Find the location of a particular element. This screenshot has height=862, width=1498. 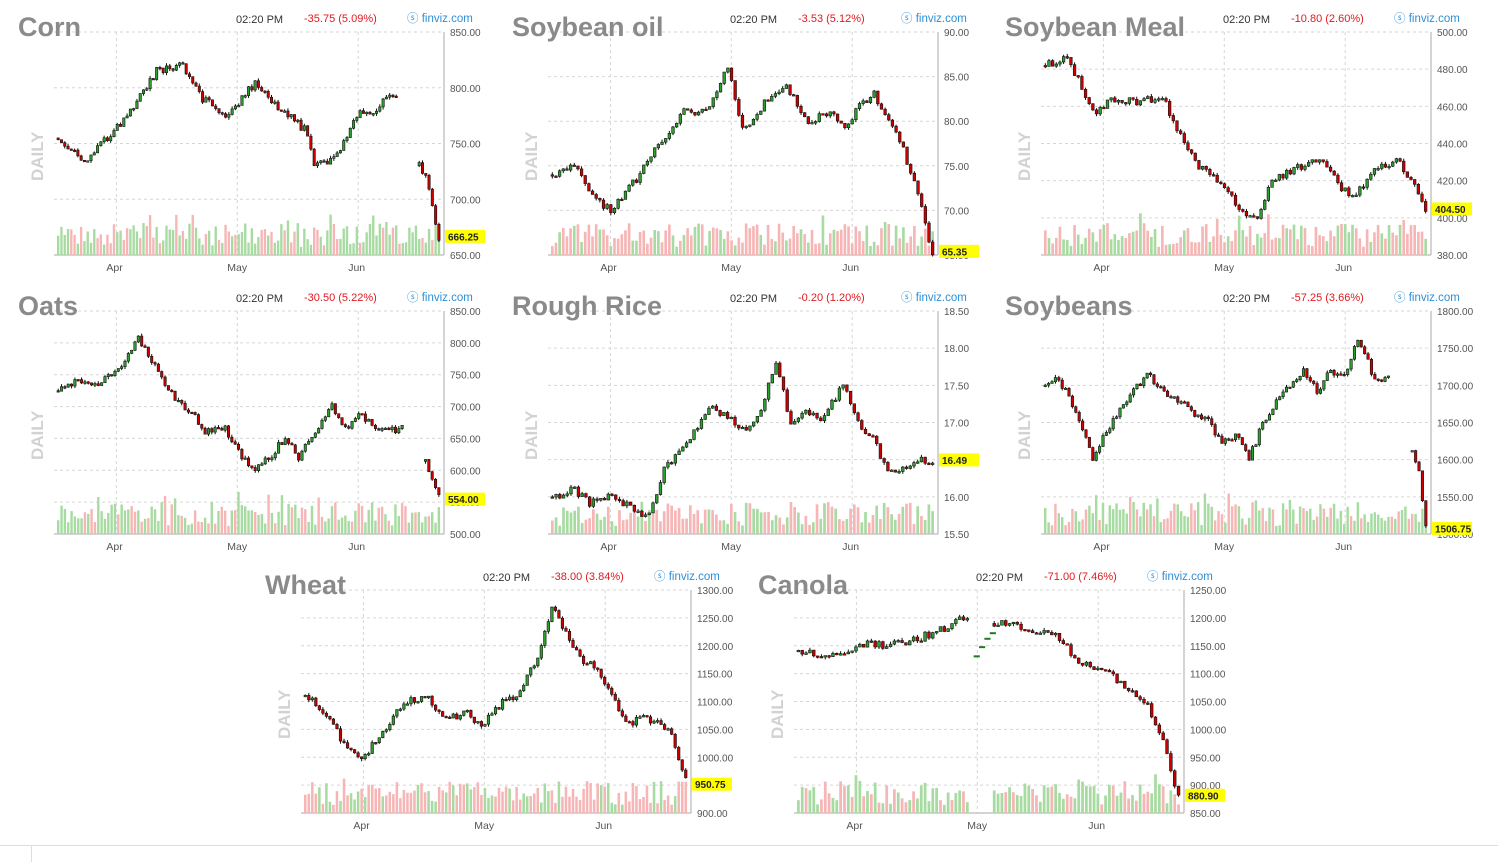

volume-bars is located at coordinates (249, 234).